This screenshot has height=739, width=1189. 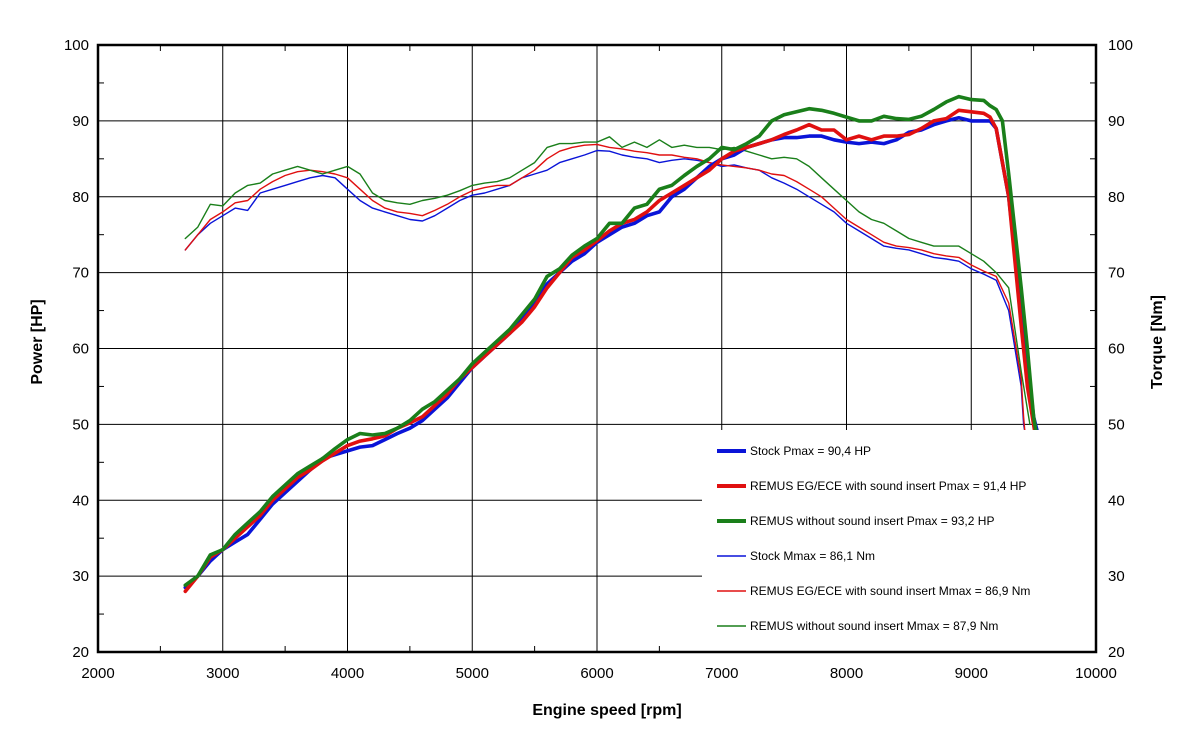 What do you see at coordinates (472, 673) in the screenshot?
I see `x-tick-label: 5000` at bounding box center [472, 673].